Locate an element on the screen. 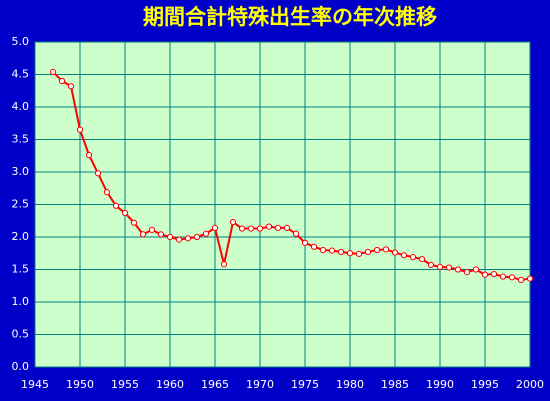  x-tick-label: 1995 is located at coordinates (485, 384).